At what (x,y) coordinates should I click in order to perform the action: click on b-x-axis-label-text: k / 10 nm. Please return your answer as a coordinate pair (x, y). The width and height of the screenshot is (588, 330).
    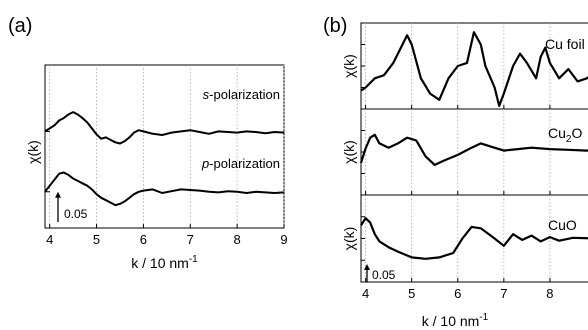
    Looking at the image, I should click on (451, 321).